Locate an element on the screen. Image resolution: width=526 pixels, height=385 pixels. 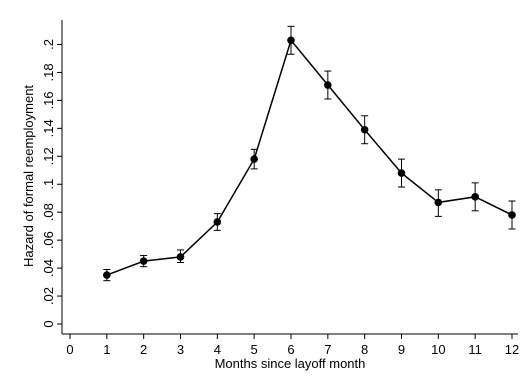
x-tick-label: 11 is located at coordinates (475, 349).